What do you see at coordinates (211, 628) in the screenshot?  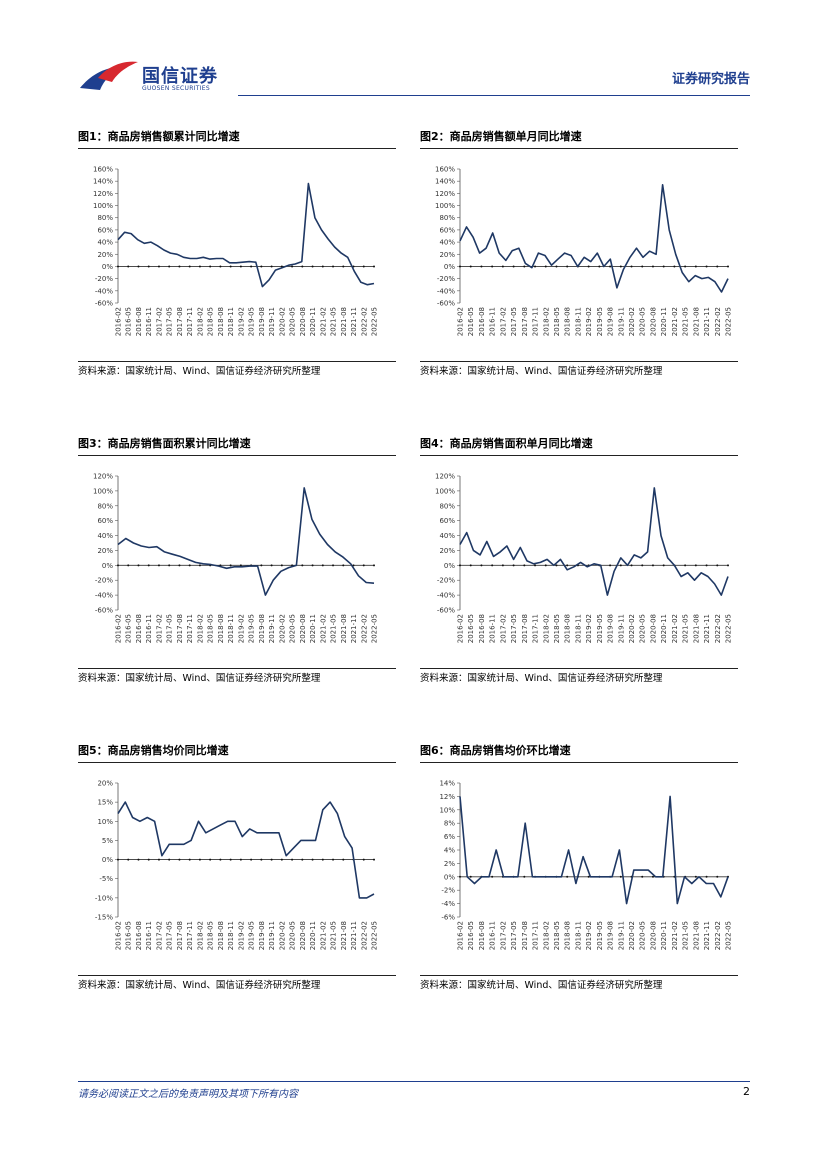 I see `x-tick-label: 2018-05` at bounding box center [211, 628].